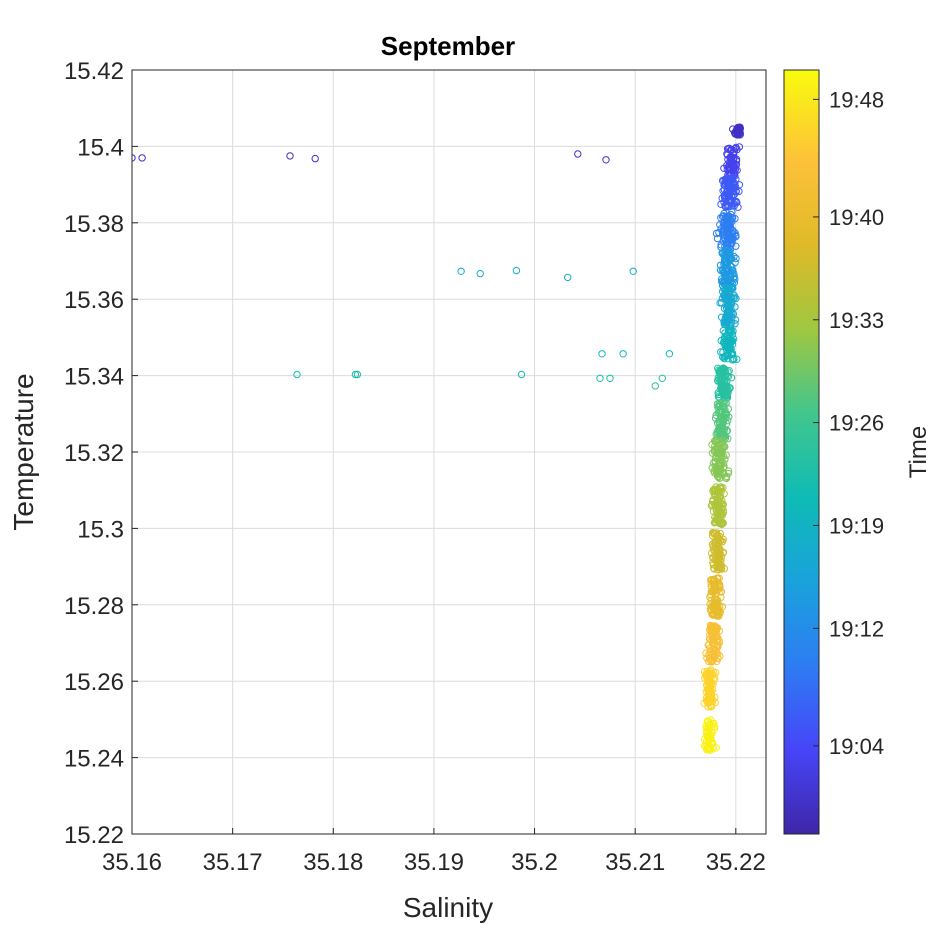 The image size is (938, 938). What do you see at coordinates (434, 862) in the screenshot?
I see `x-tick-label: 35.19` at bounding box center [434, 862].